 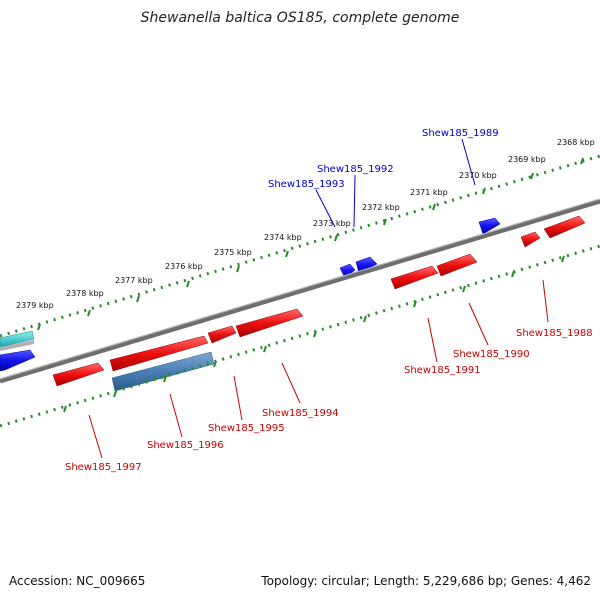 What do you see at coordinates (576, 142) in the screenshot?
I see `scale-label: 2368 kbp` at bounding box center [576, 142].